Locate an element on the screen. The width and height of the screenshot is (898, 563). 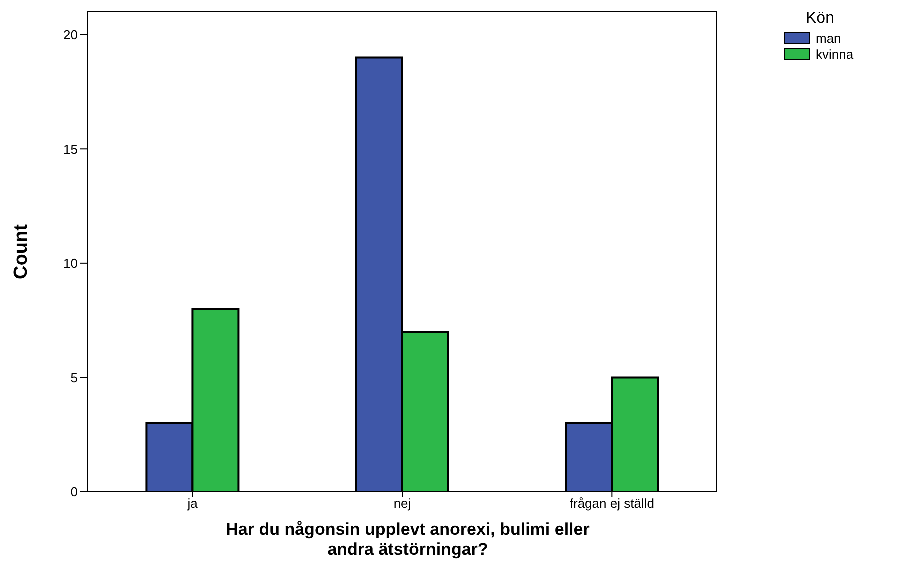
x-tick-label: frågan ej ställd is located at coordinates (612, 504).